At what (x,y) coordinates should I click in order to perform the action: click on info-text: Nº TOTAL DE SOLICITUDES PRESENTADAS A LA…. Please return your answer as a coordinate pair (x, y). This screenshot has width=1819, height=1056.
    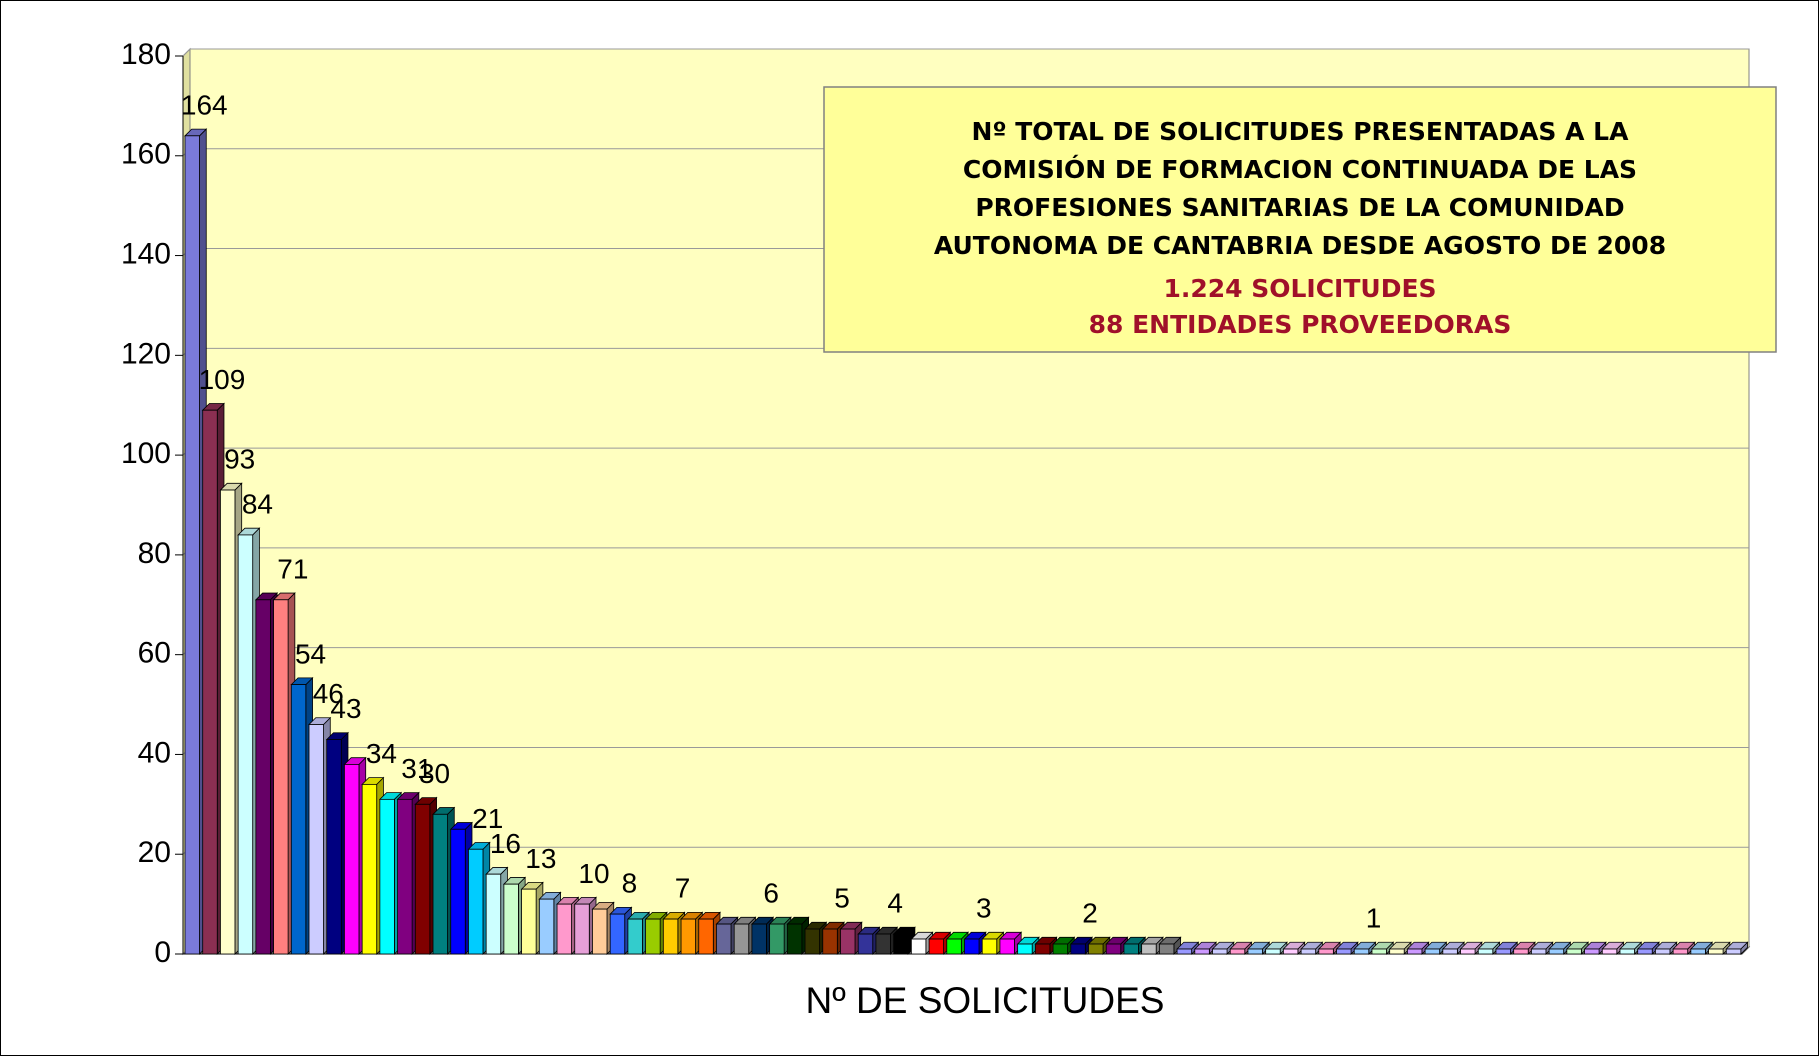
    Looking at the image, I should click on (1300, 228).